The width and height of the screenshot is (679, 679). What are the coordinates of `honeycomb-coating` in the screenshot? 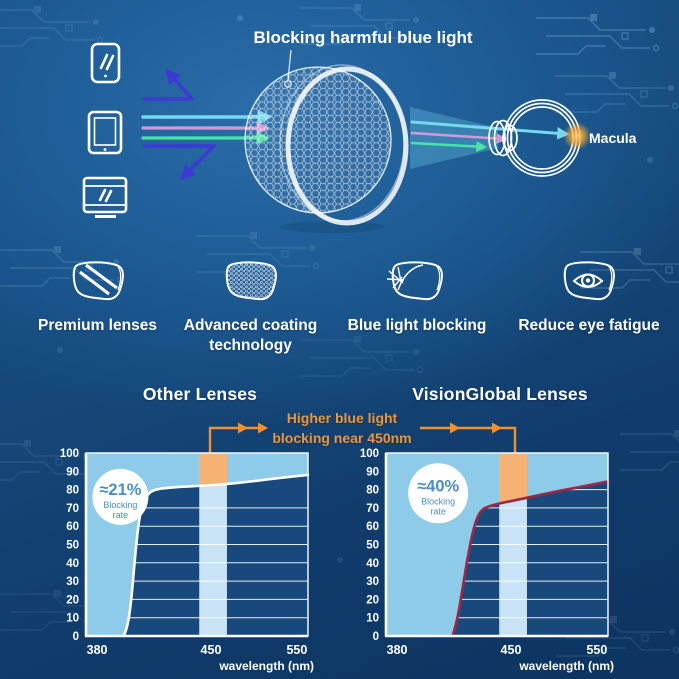 It's located at (318, 140).